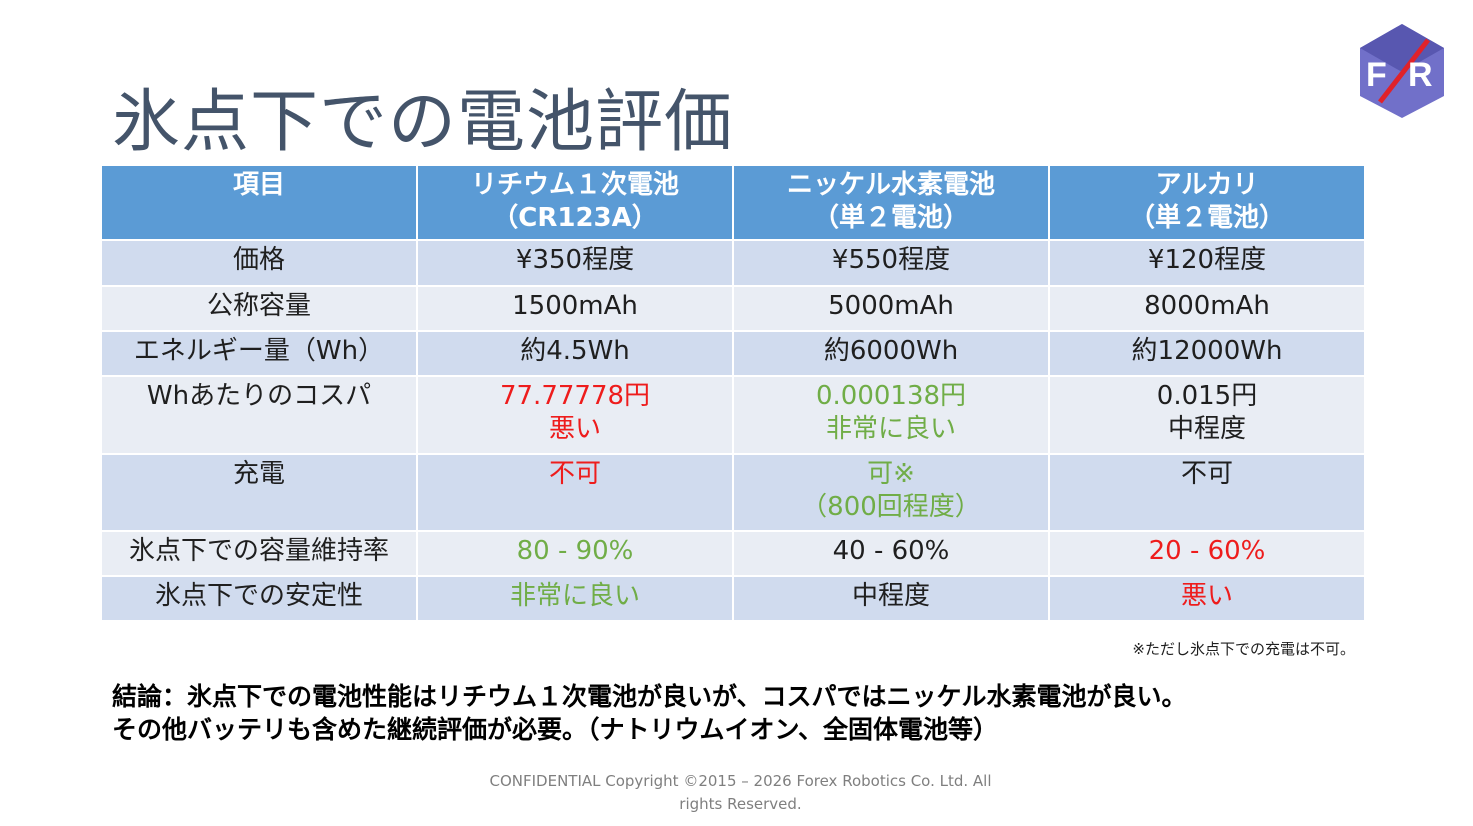  I want to click on row-label: エネルギー量（Wh）, so click(259, 353).